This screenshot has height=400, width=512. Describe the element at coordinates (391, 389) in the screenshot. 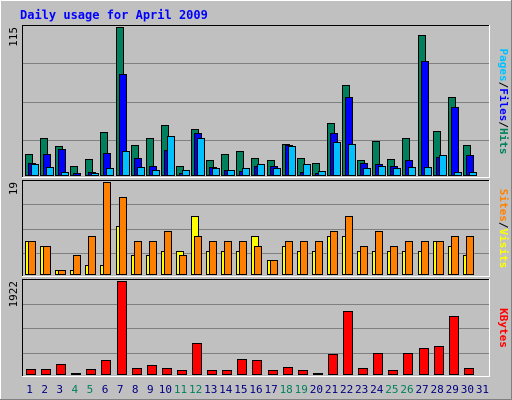

I see `day-label-25: 25` at that location.